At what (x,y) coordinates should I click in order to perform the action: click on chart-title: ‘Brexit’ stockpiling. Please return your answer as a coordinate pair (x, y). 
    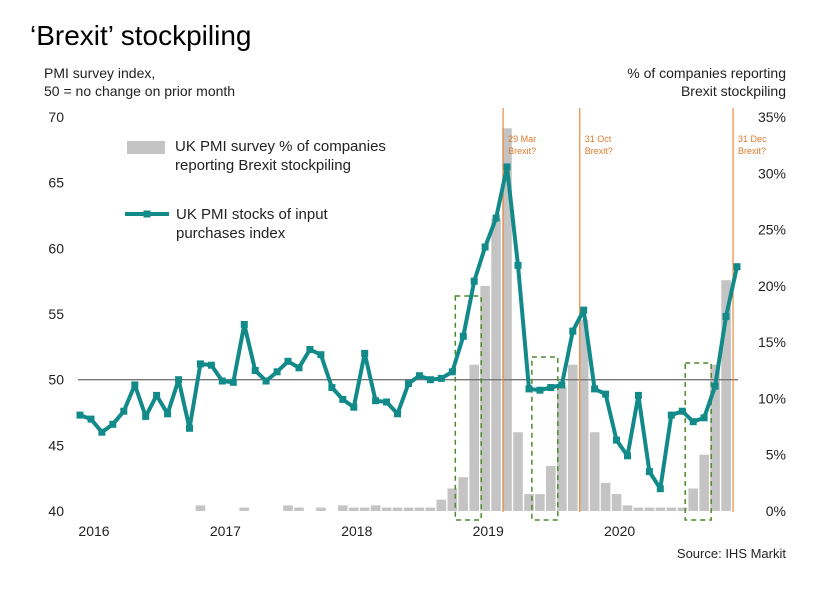
    Looking at the image, I should click on (140, 35).